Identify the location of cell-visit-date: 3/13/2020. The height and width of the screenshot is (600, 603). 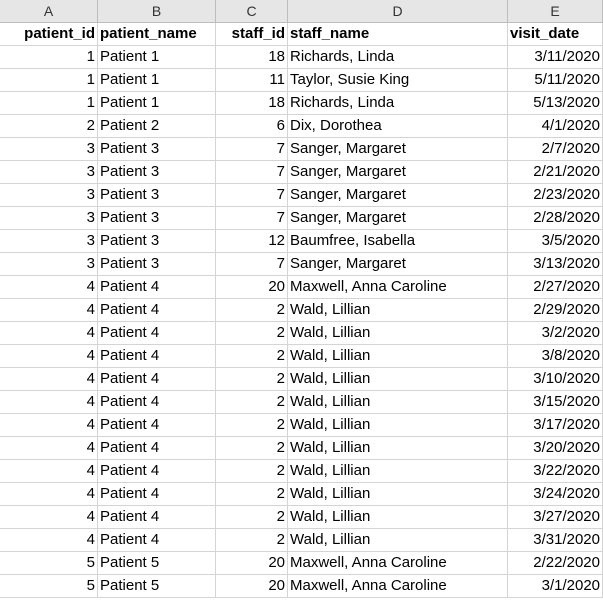
(555, 264).